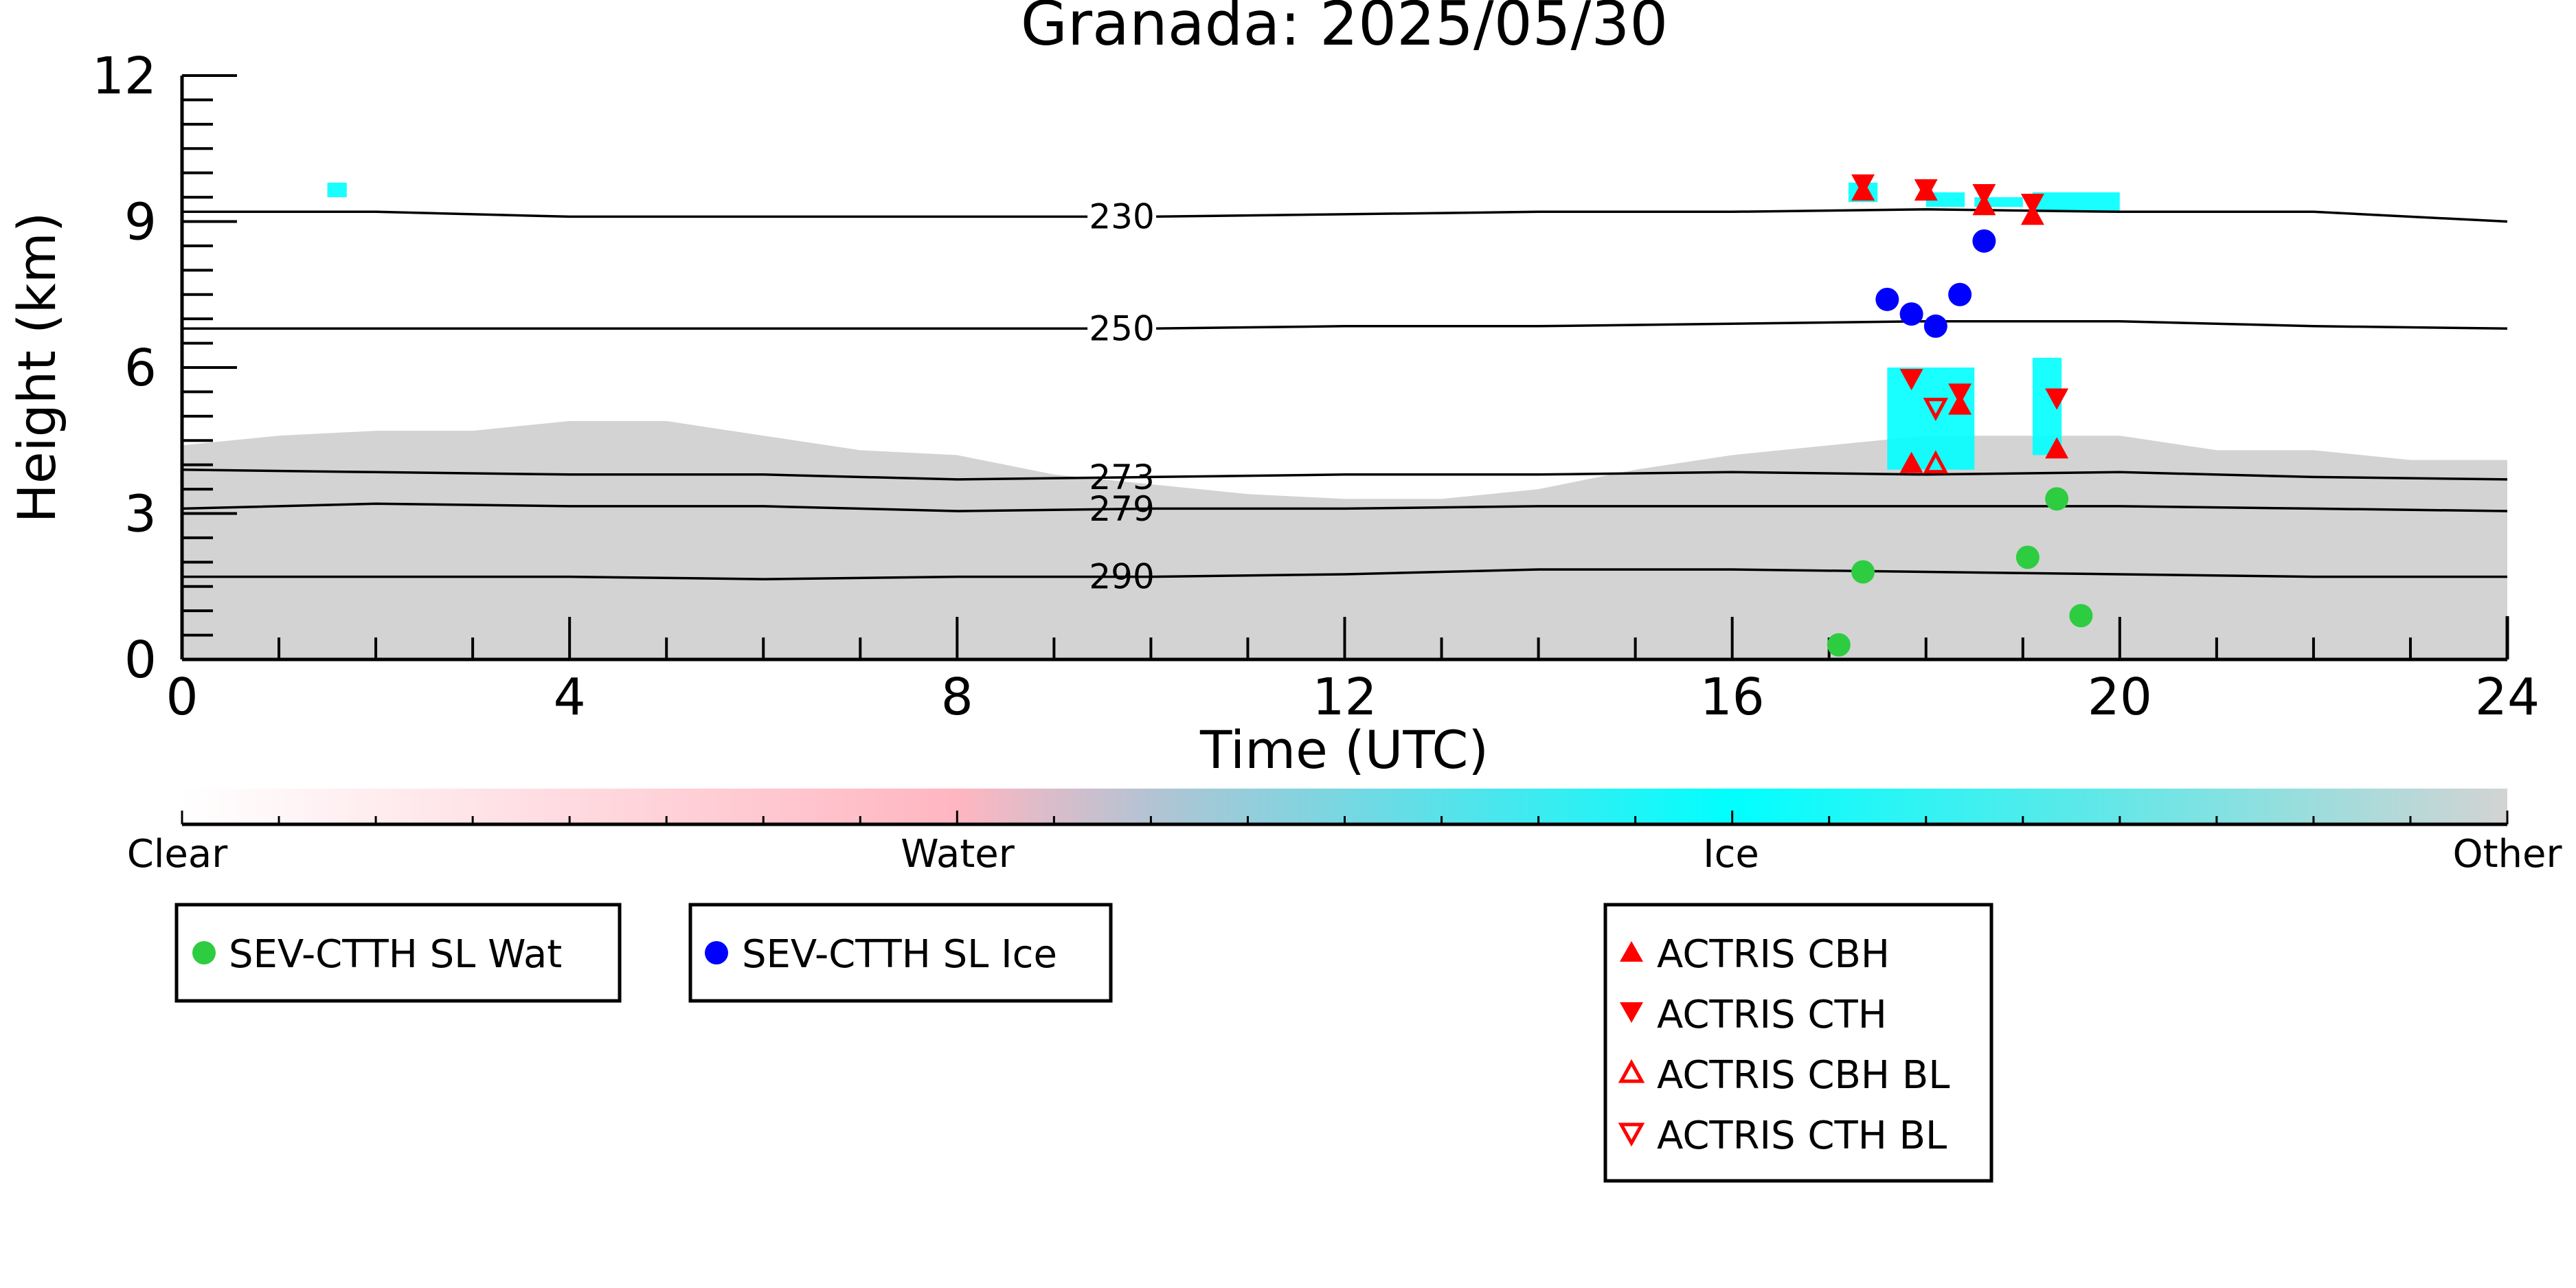  Describe the element at coordinates (716, 952) in the screenshot. I see `legend-marker-sev-ice` at that location.